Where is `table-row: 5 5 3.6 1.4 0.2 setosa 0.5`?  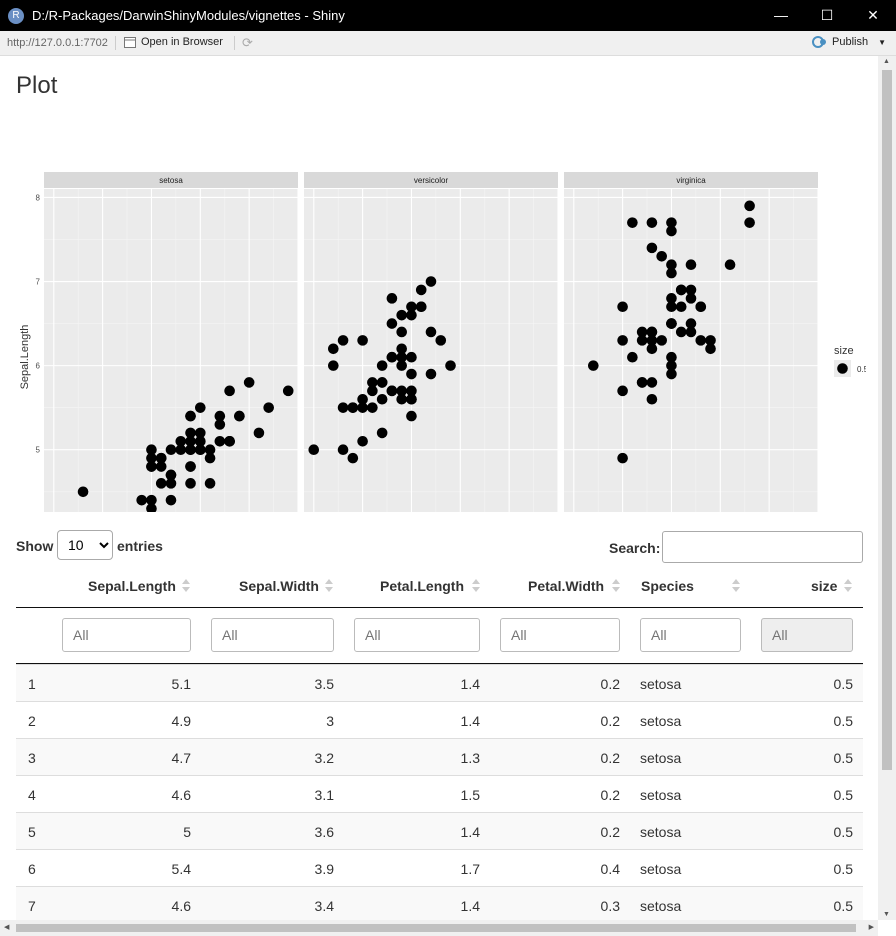 table-row: 5 5 3.6 1.4 0.2 setosa 0.5 is located at coordinates (439, 830).